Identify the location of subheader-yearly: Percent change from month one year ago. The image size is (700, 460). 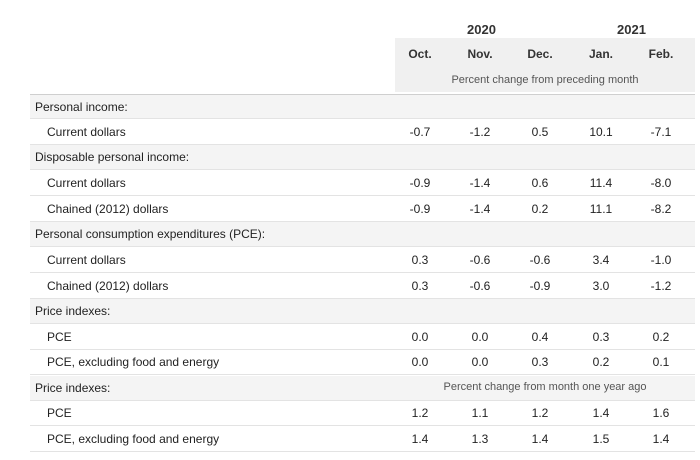
(545, 387).